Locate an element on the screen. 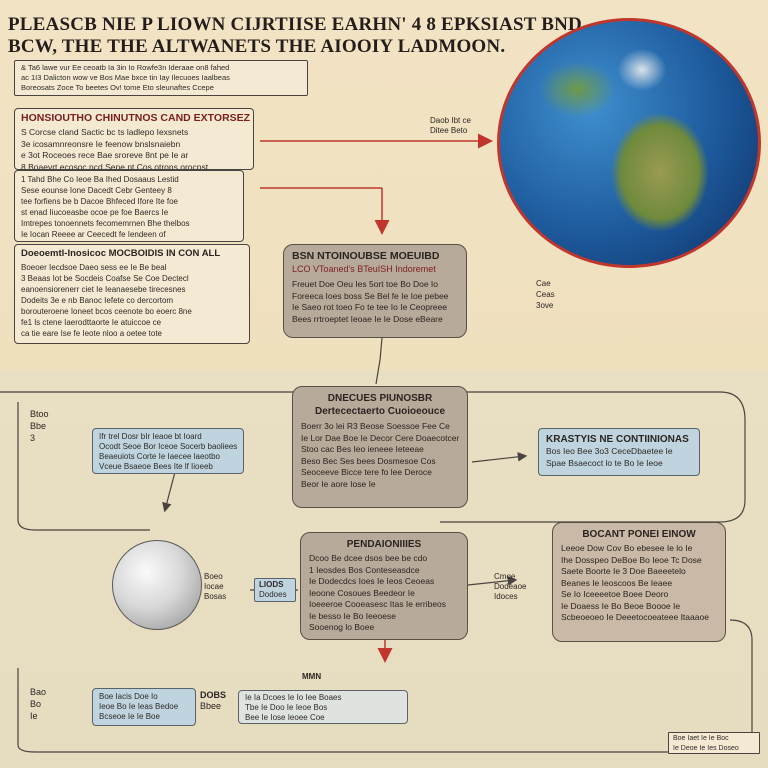  note-line: Bbee is located at coordinates (211, 706).